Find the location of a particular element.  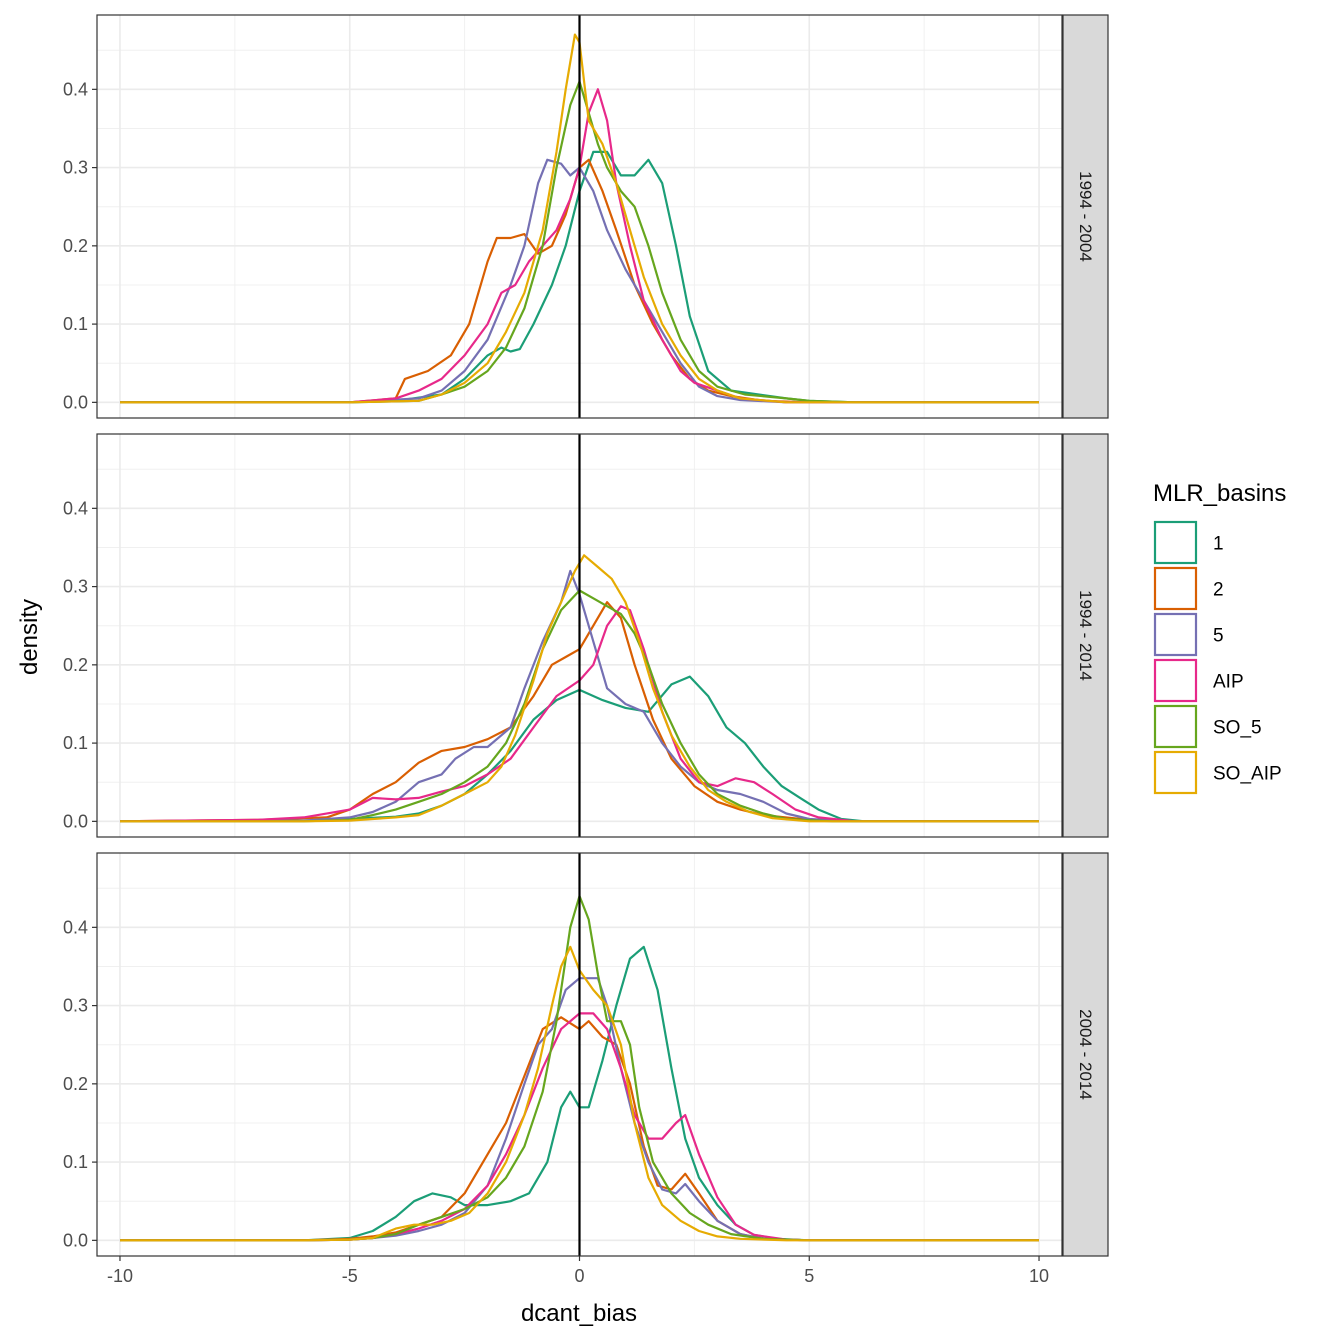

y-axis-title: density is located at coordinates (29, 637).